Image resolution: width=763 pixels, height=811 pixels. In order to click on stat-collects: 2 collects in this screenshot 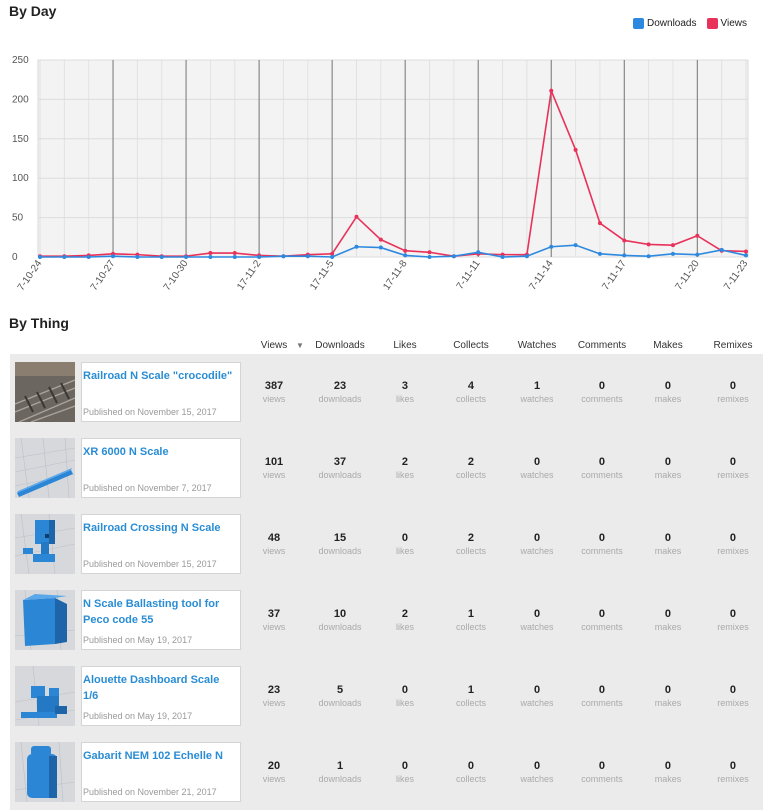, I will do `click(471, 468)`.